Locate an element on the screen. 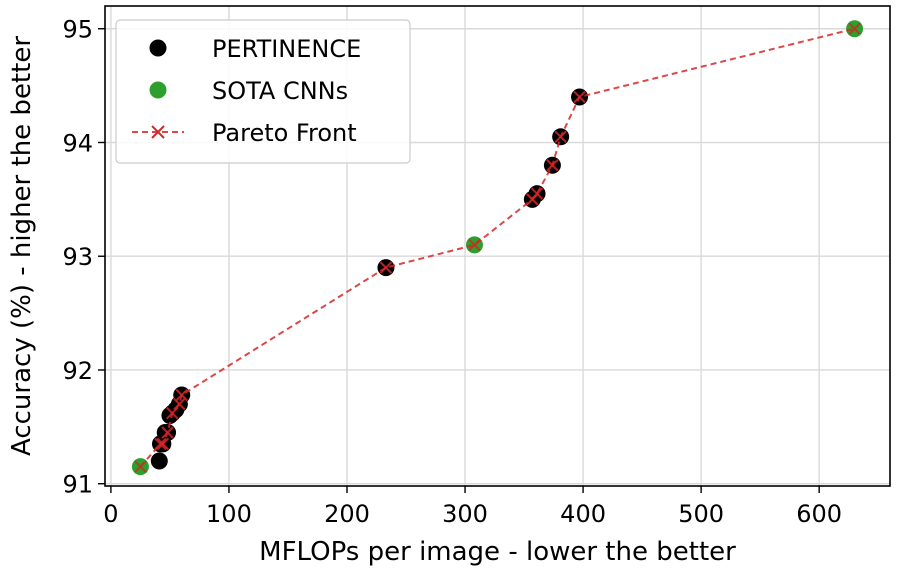 The height and width of the screenshot is (574, 897). y-tick-label: 93 is located at coordinates (77, 257).